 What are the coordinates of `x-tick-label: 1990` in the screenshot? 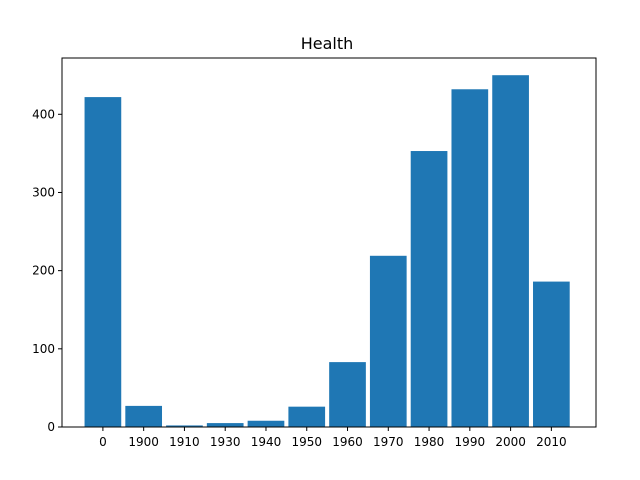 It's located at (470, 442).